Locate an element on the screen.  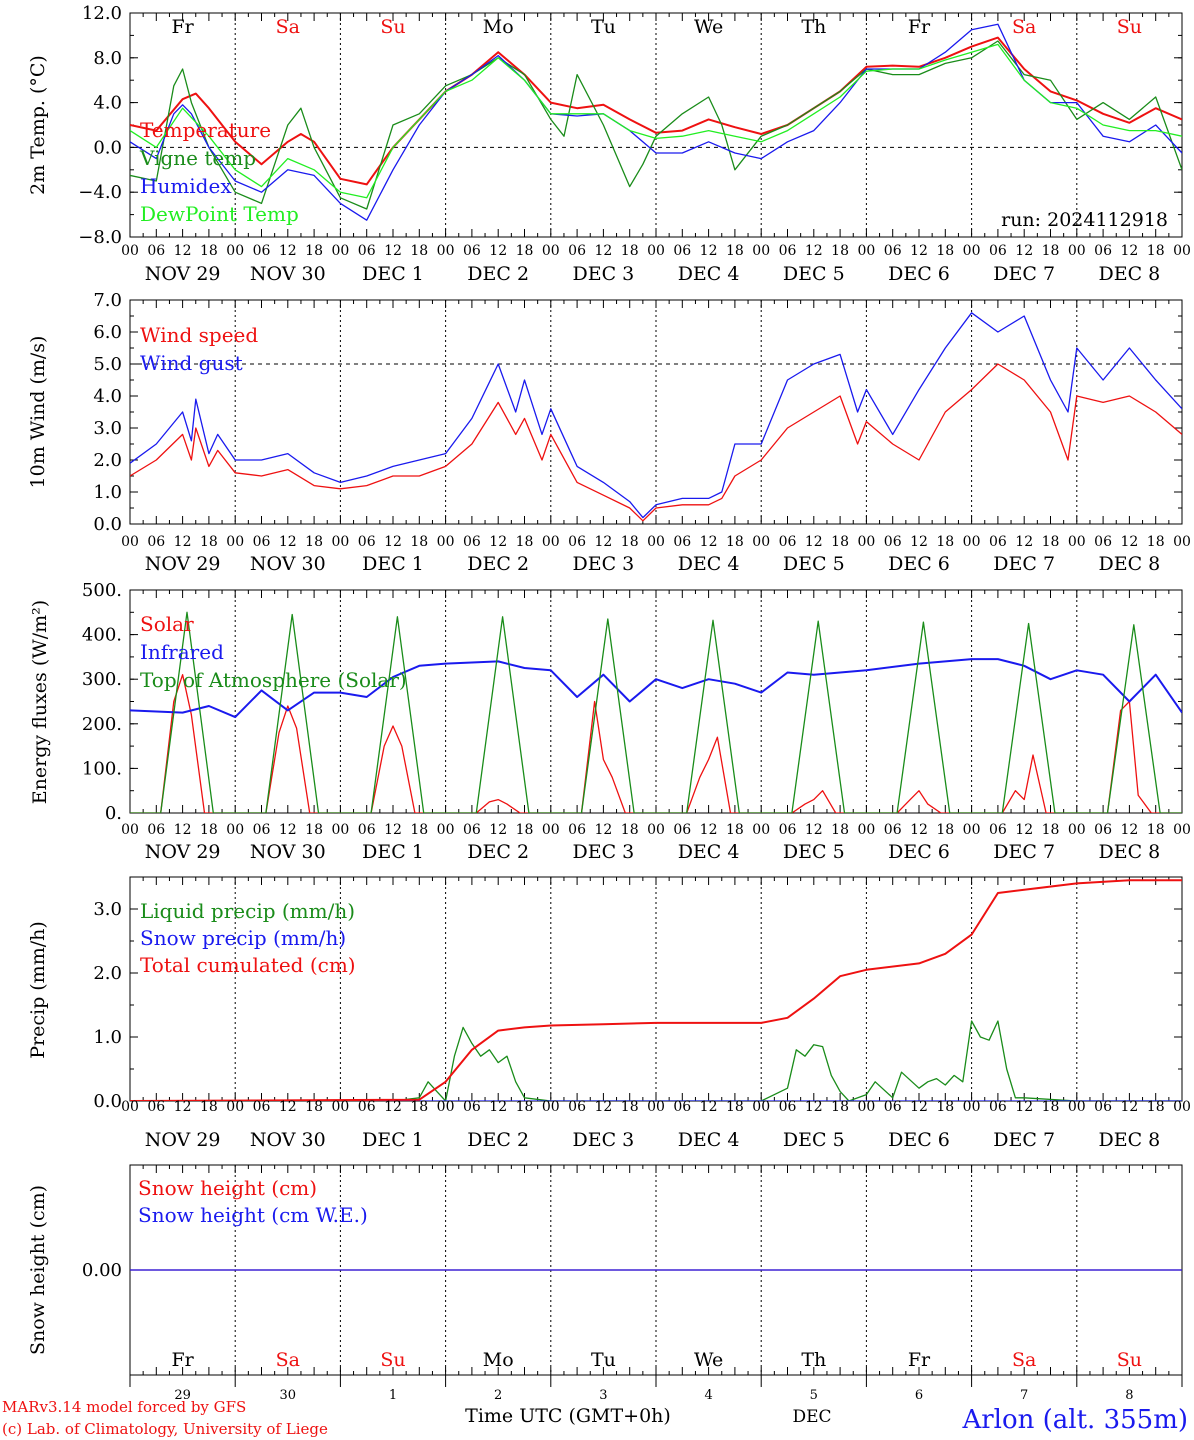
date-label: DEC 4 is located at coordinates (709, 274).